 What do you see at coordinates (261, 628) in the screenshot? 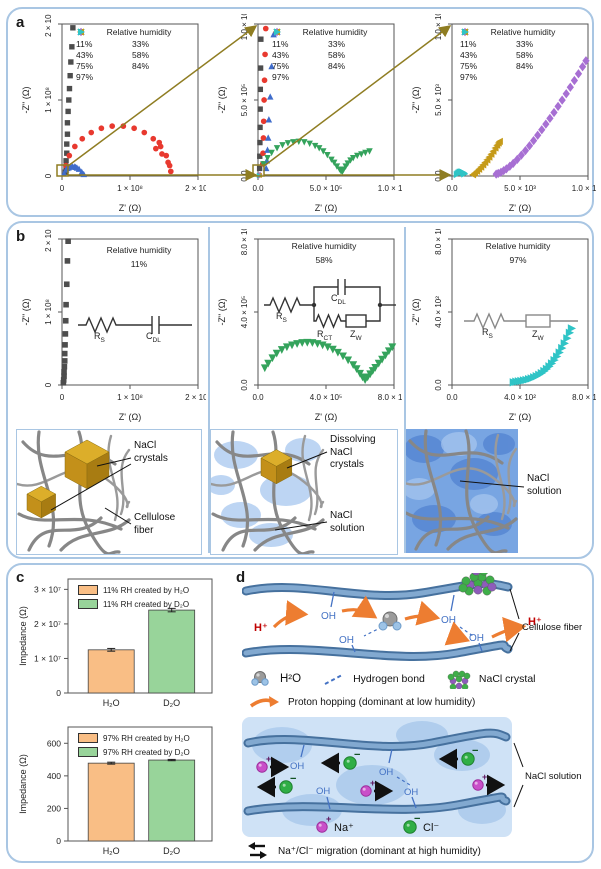
I see `proton-label: H⁺` at bounding box center [261, 628].